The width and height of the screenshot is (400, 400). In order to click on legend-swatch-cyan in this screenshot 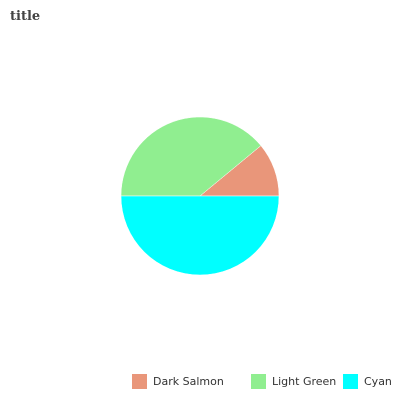, I will do `click(350, 381)`.